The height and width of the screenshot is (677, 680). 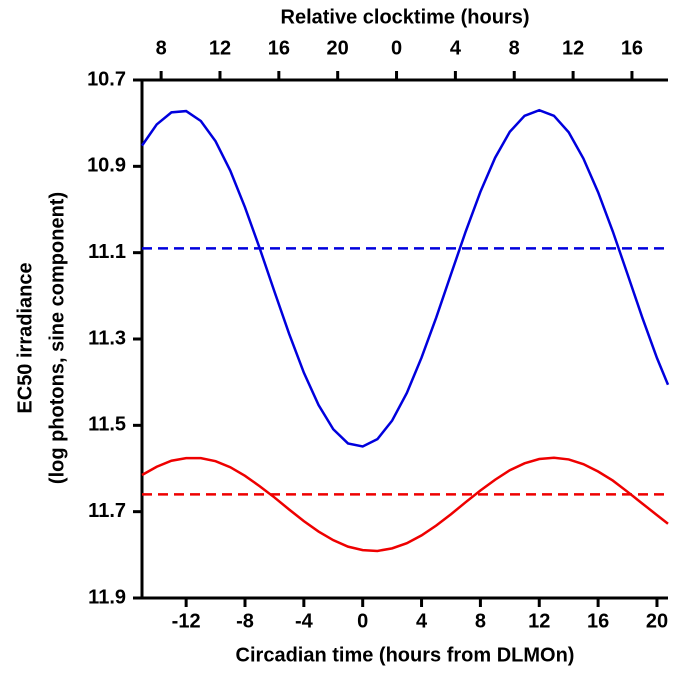 What do you see at coordinates (25, 337) in the screenshot?
I see `y-axis-title: EC50 irradiance` at bounding box center [25, 337].